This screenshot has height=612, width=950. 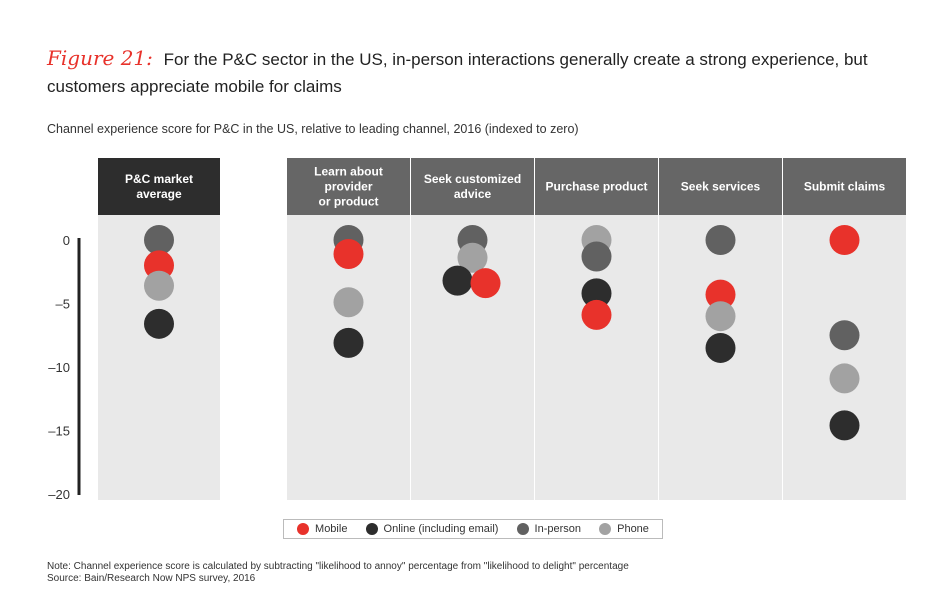 What do you see at coordinates (720, 294) in the screenshot?
I see `marker-seek-services-mobile` at bounding box center [720, 294].